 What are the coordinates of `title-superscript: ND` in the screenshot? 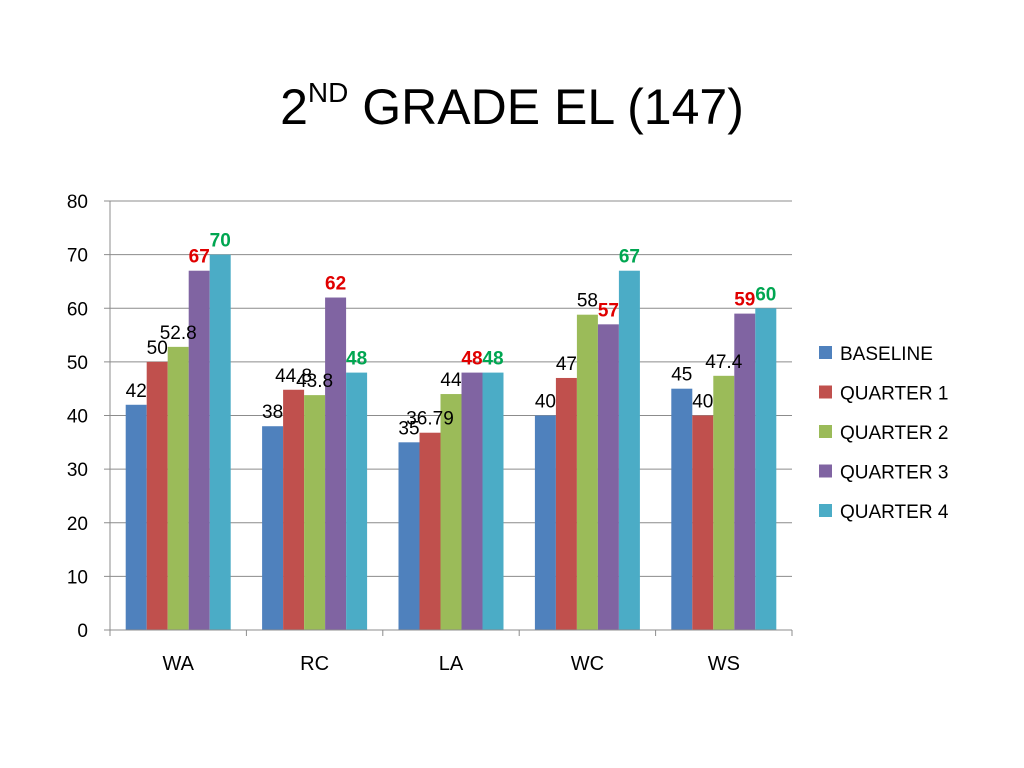 It's located at (328, 93).